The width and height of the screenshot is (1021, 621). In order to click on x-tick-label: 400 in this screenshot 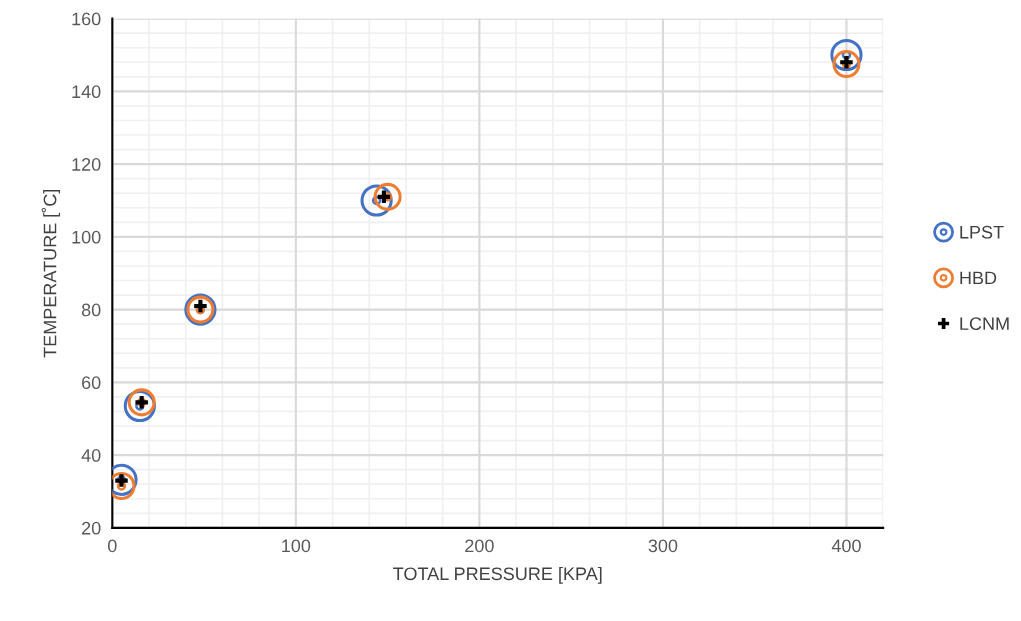, I will do `click(846, 546)`.